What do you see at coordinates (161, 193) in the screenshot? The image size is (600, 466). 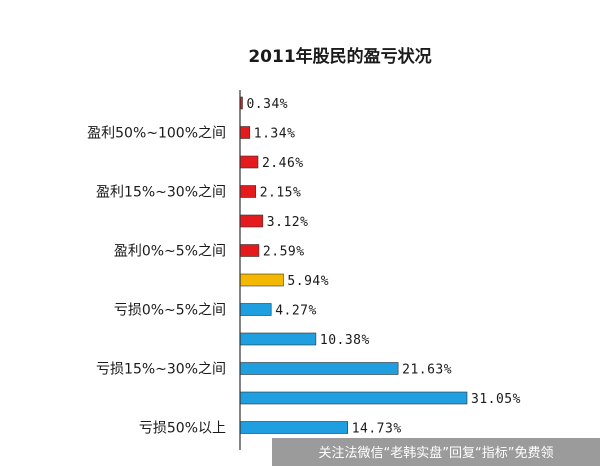 I see `category-label-3: 盈利15%~30%之间` at bounding box center [161, 193].